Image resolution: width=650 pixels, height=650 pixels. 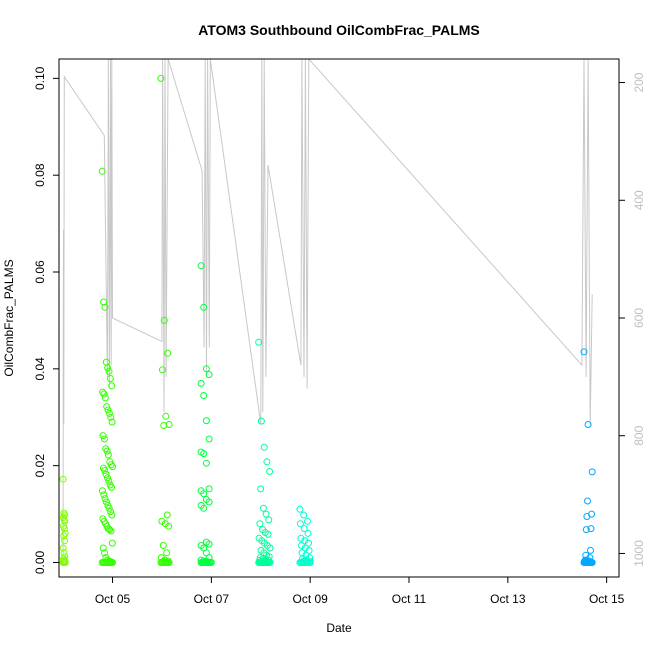 What do you see at coordinates (113, 599) in the screenshot?
I see `x-tick-label: Oct 05` at bounding box center [113, 599].